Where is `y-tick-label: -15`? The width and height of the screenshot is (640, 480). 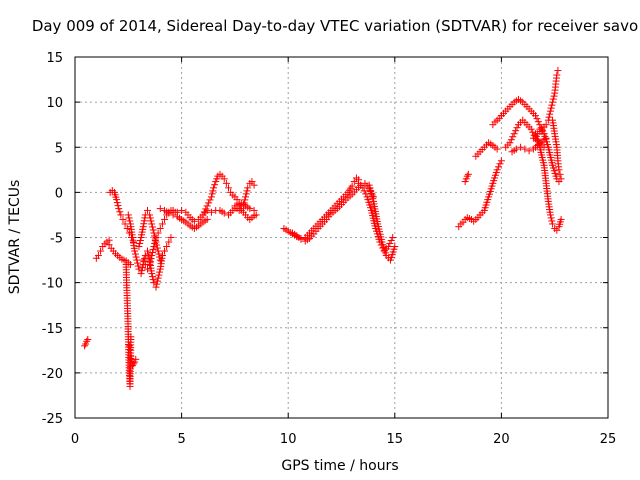
y-tick-label: -15 is located at coordinates (52, 329).